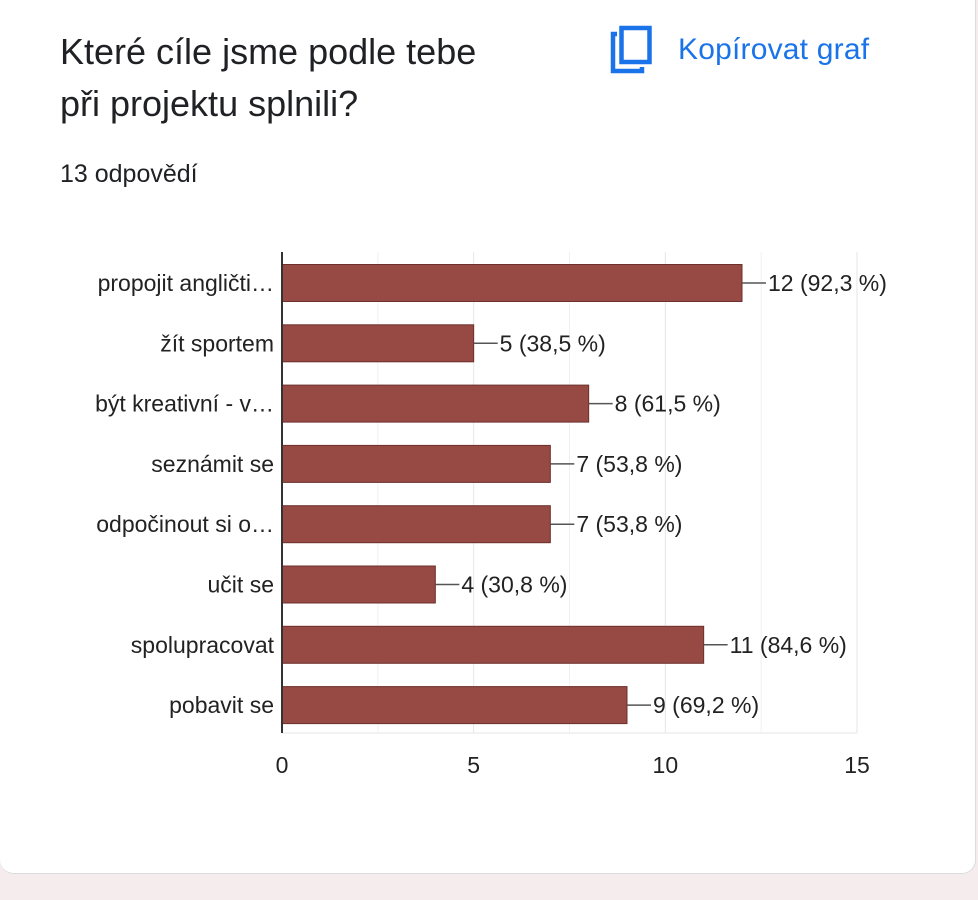  What do you see at coordinates (268, 51) in the screenshot?
I see `question-title-line-1: Které cíle jsme podle tebe` at bounding box center [268, 51].